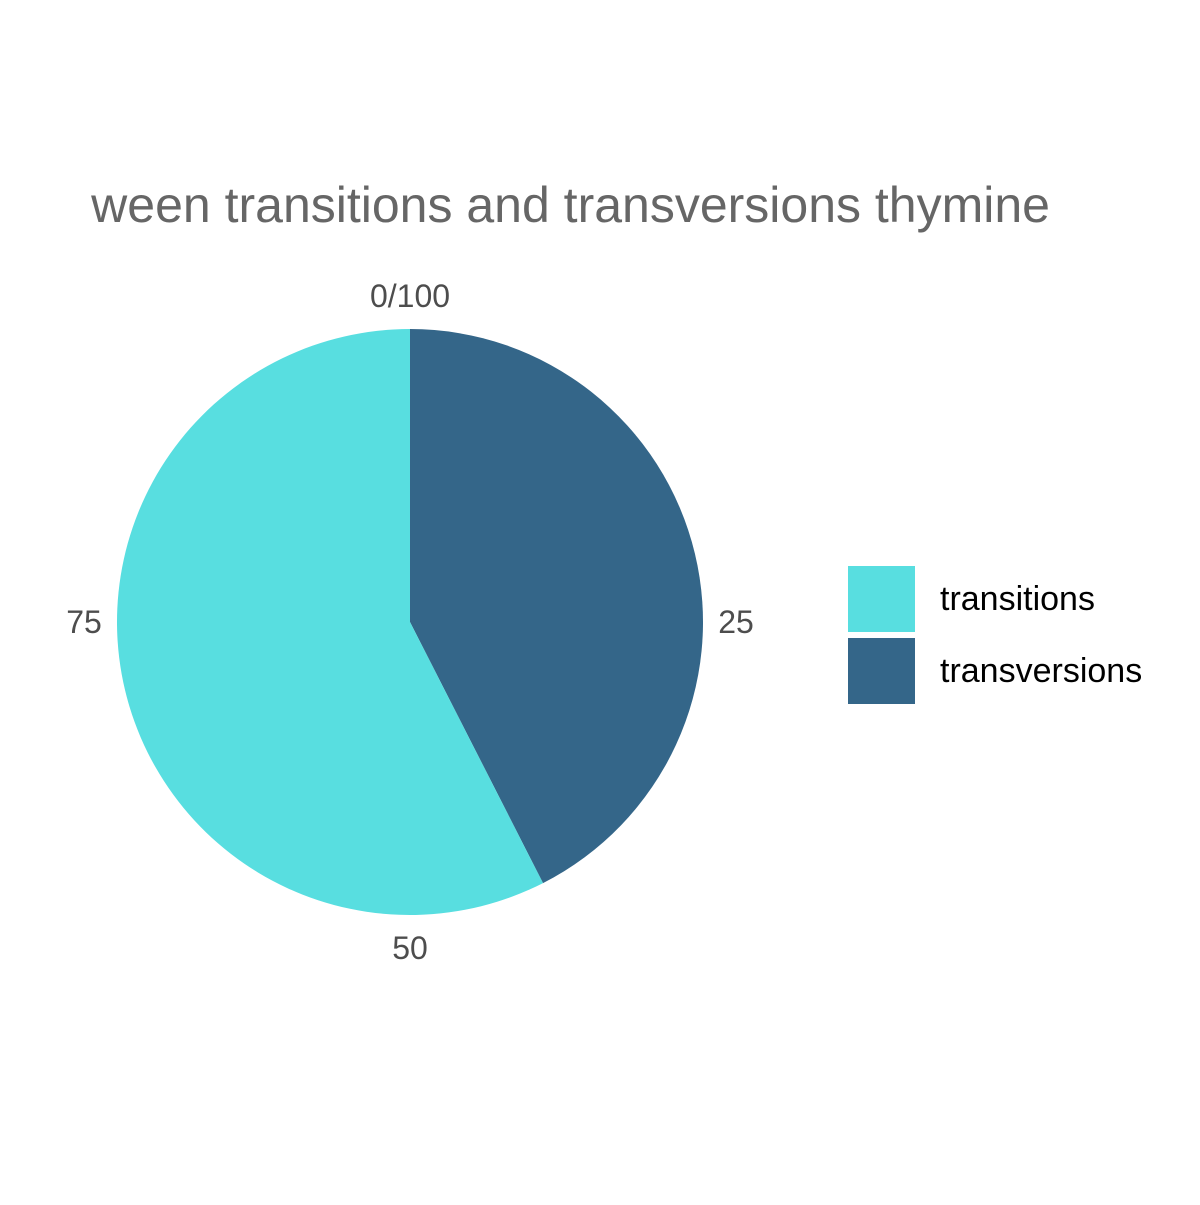  Describe the element at coordinates (410, 296) in the screenshot. I see `tick-label: 0/100` at that location.